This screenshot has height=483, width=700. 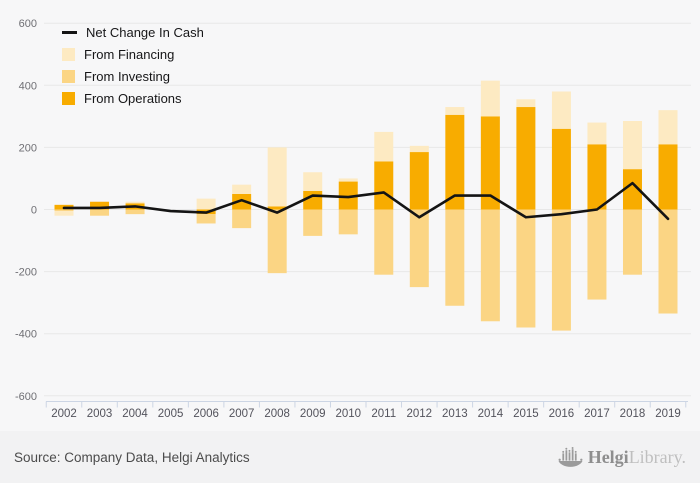 What do you see at coordinates (127, 76) in the screenshot?
I see `legend-label: From Investing` at bounding box center [127, 76].